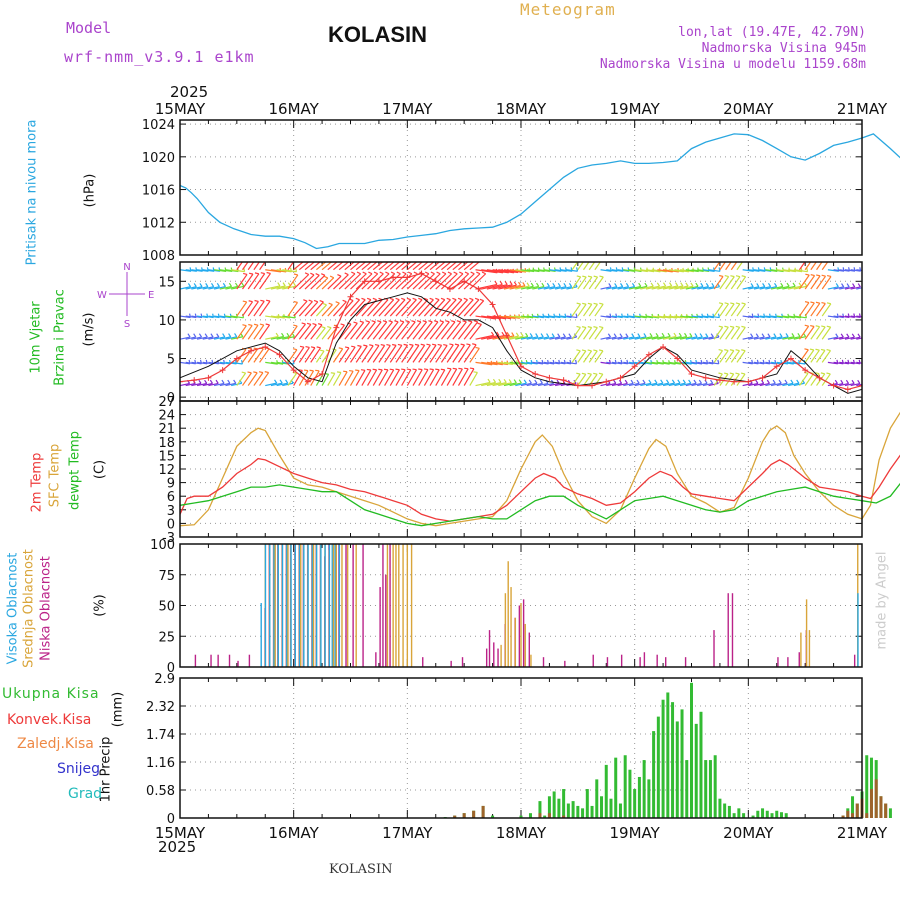 This screenshot has height=900, width=900. What do you see at coordinates (159, 57) in the screenshot?
I see `model-name: wrf-nmm_v3.9.1 e1km` at bounding box center [159, 57].